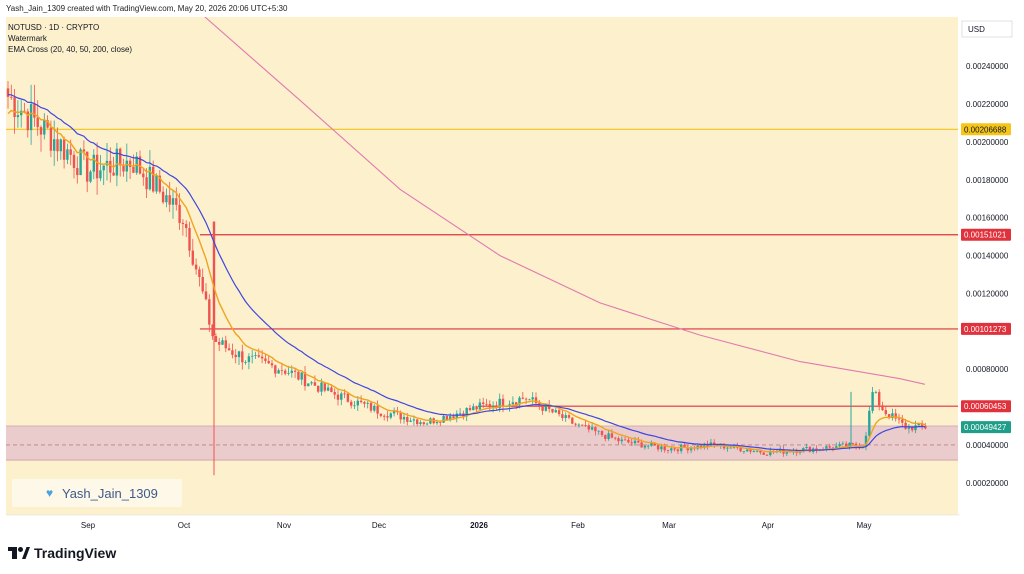 This screenshot has width=1024, height=574. I want to click on x-tick-label: Sep, so click(88, 525).